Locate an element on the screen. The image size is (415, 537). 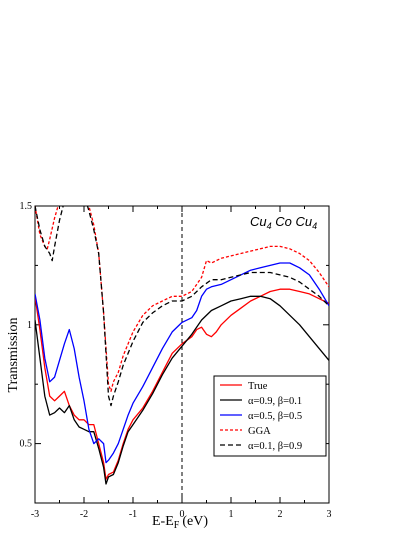
y-tick-label: 1.5 is located at coordinates (26, 206).